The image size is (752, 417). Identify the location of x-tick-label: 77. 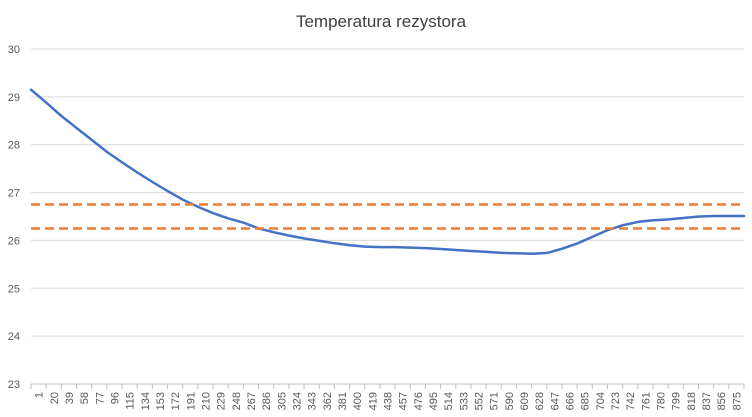
(100, 398).